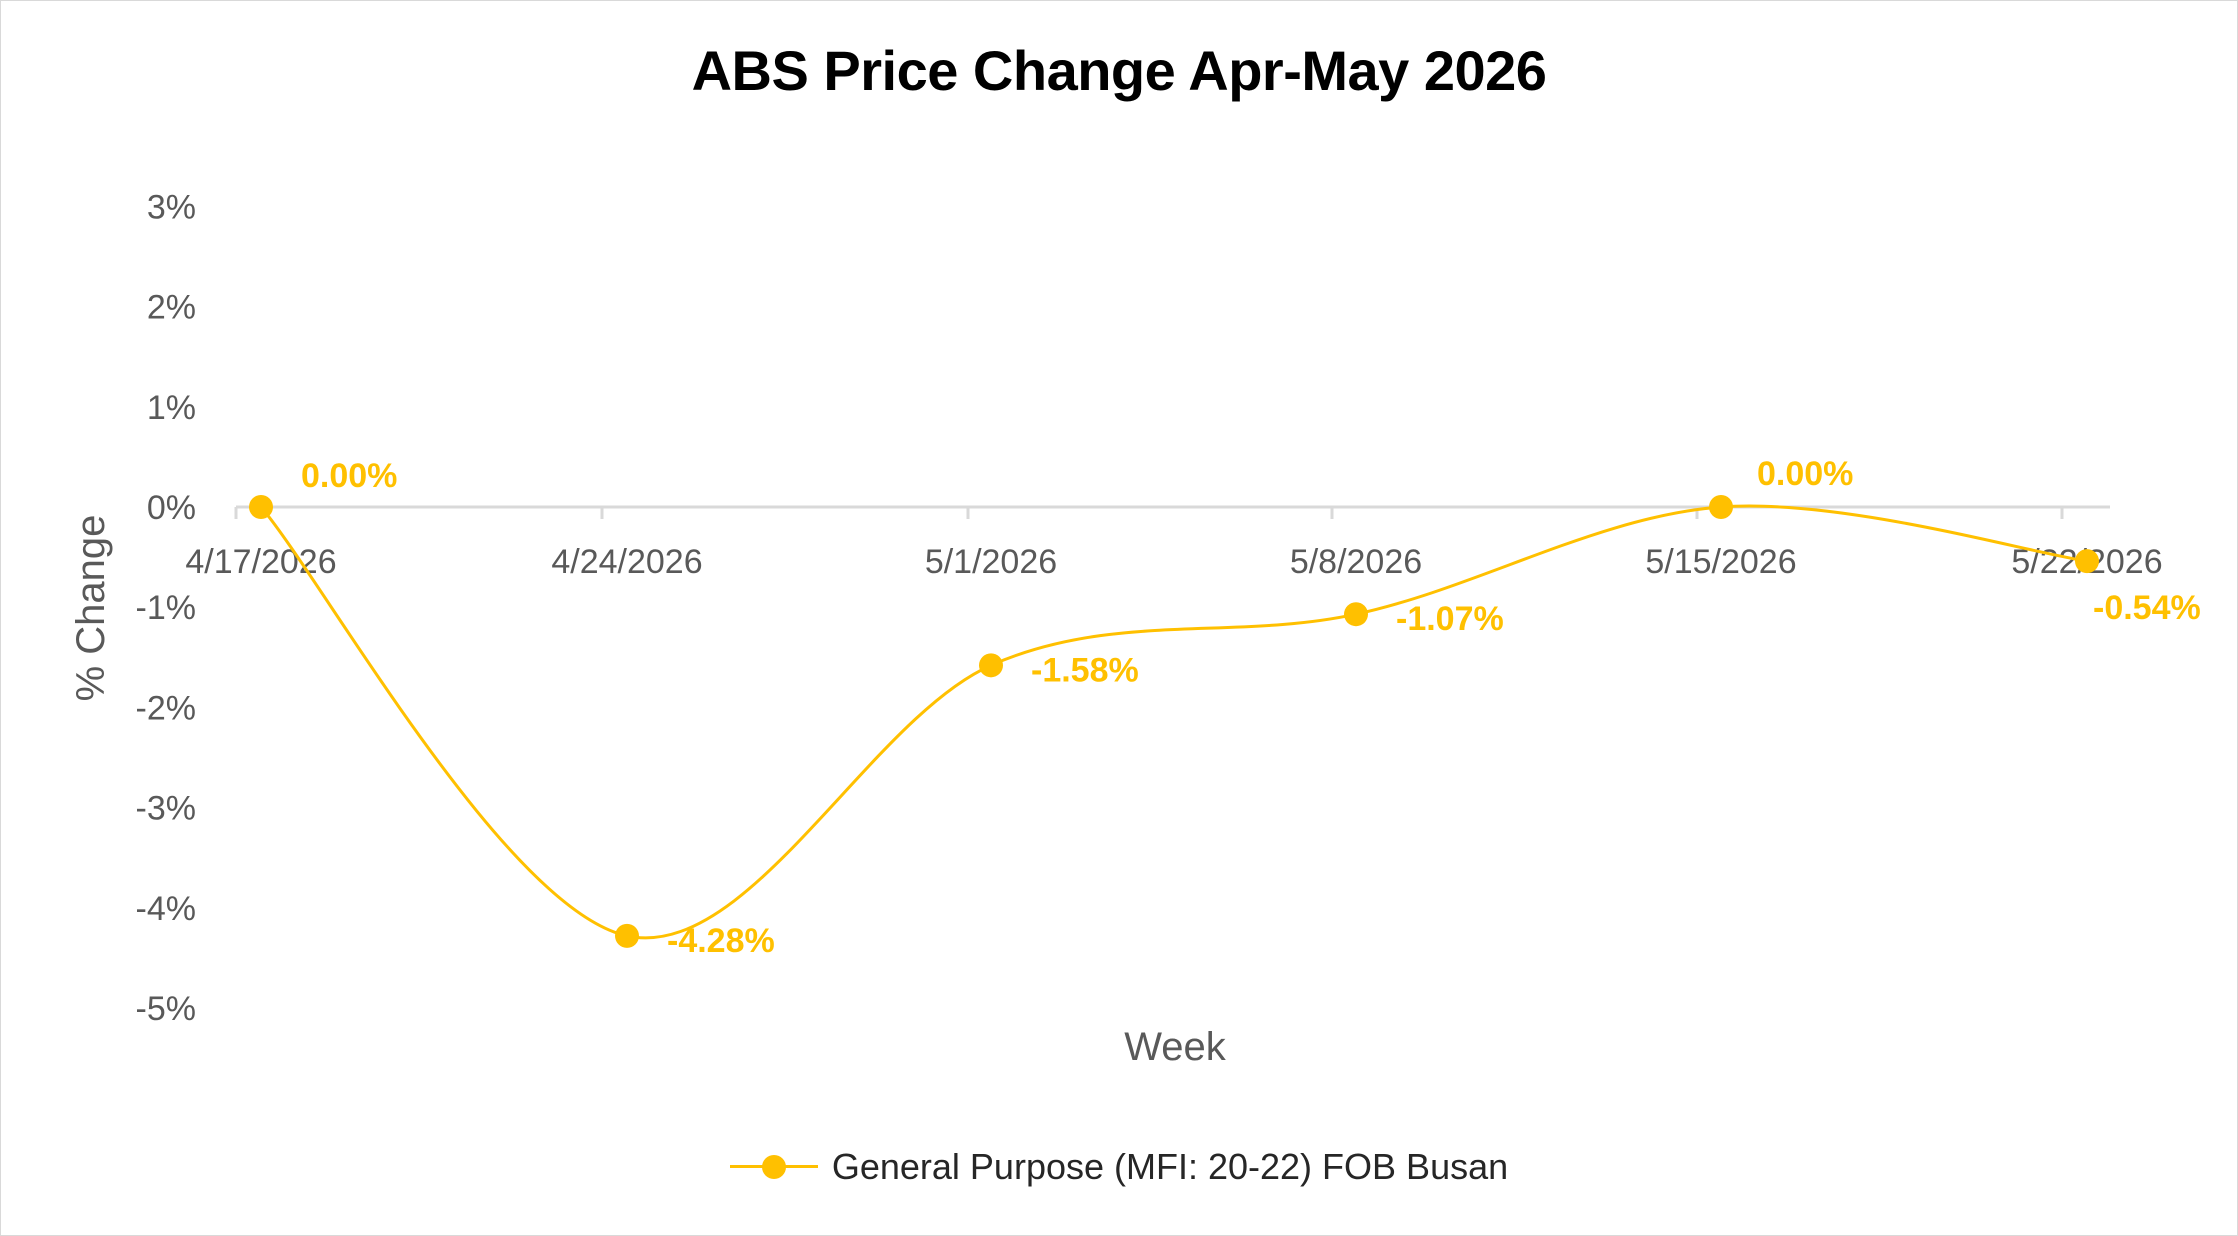 This screenshot has width=2238, height=1236. Describe the element at coordinates (1170, 1166) in the screenshot. I see `legend-label: General Purpose (MFI: 20-22) FOB Busan` at that location.